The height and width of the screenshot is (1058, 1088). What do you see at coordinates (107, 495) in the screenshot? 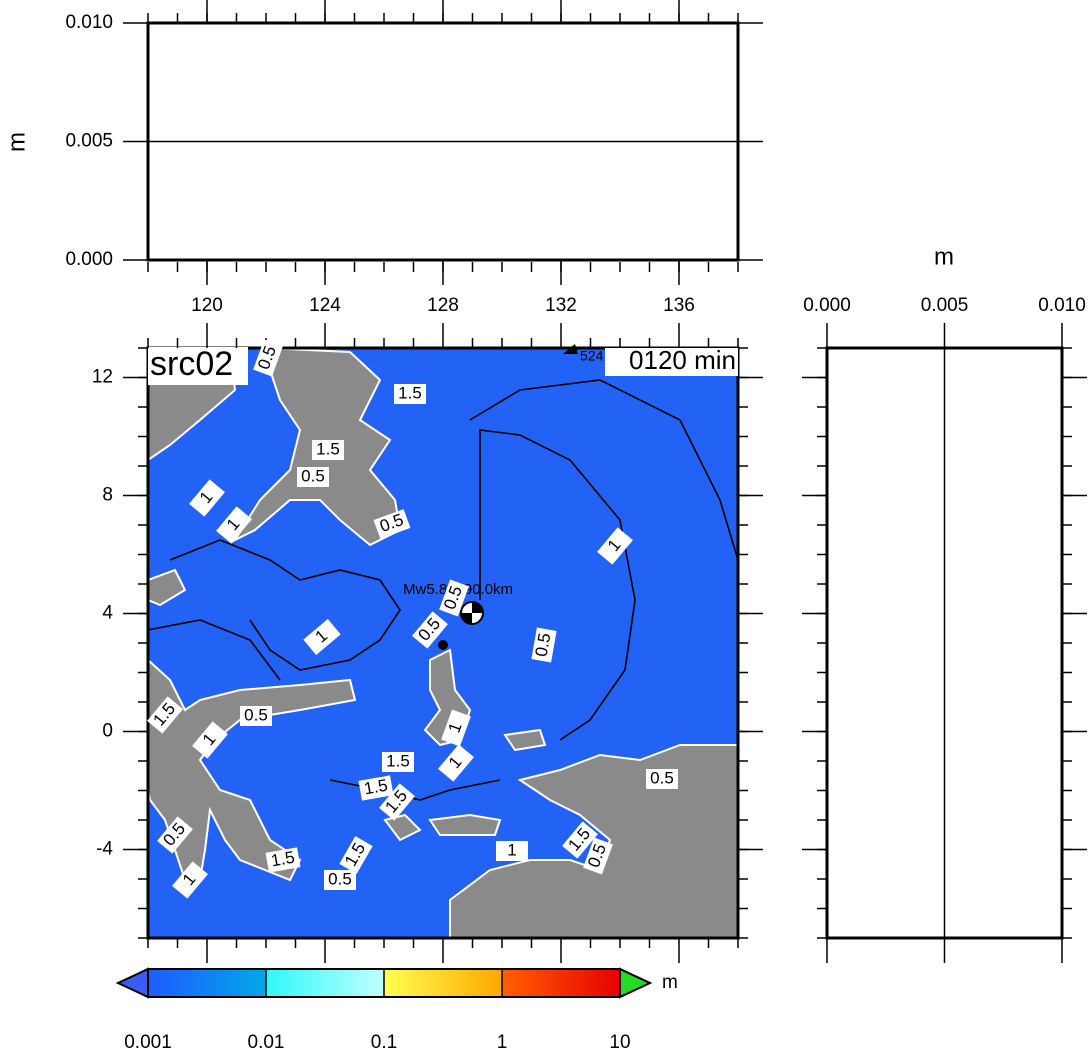
I see `y-tick-label: 8` at bounding box center [107, 495].